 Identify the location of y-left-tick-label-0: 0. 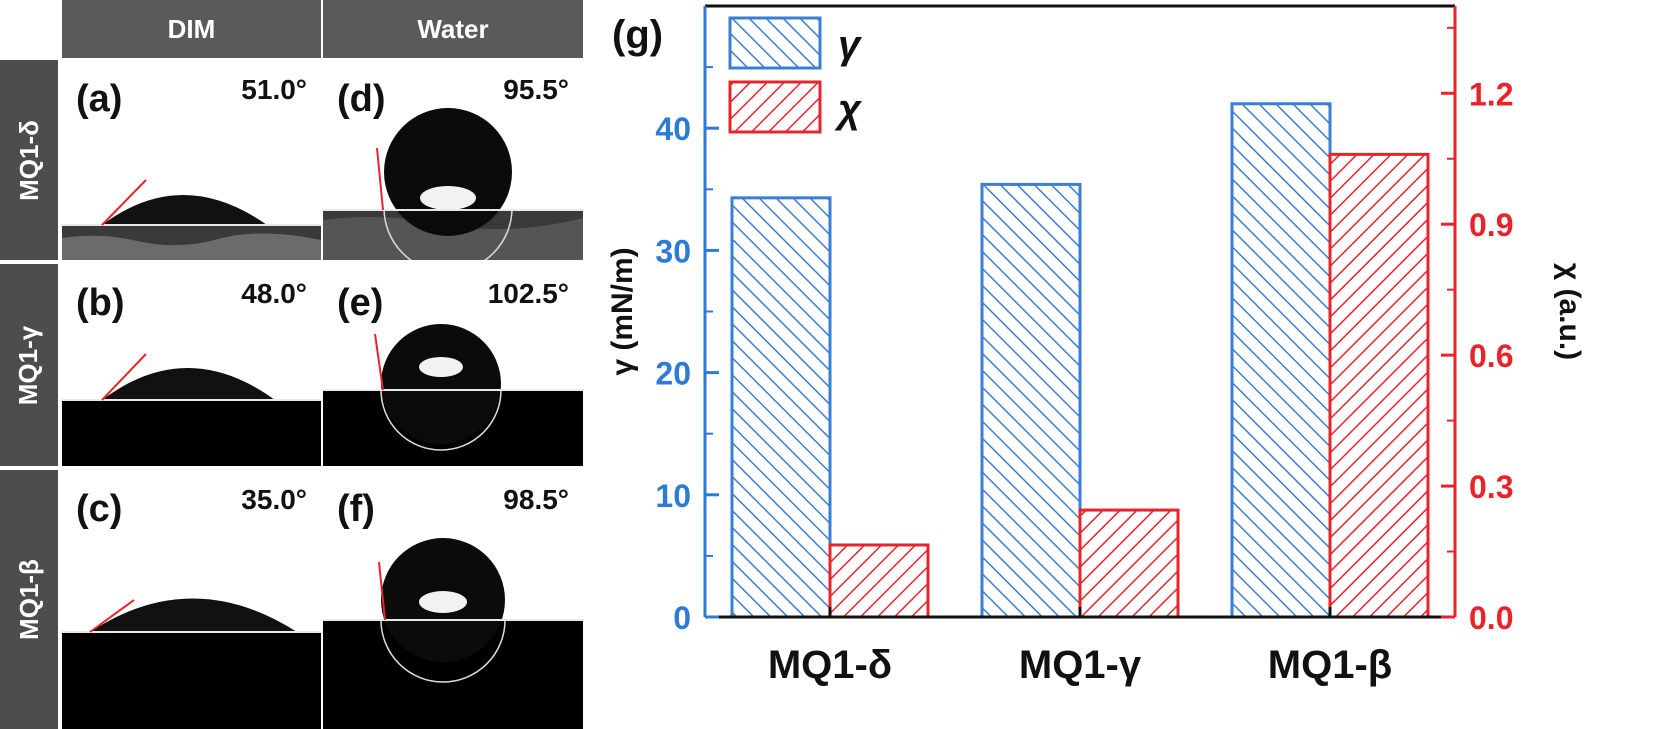
(682, 618).